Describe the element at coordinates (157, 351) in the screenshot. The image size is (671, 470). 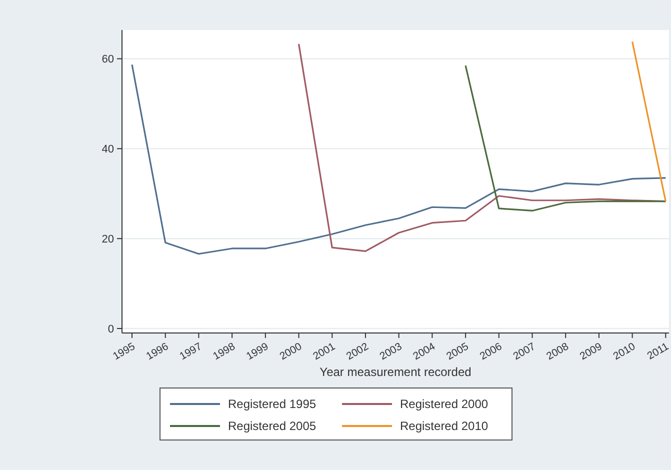
I see `x-tick-label: 1996` at that location.